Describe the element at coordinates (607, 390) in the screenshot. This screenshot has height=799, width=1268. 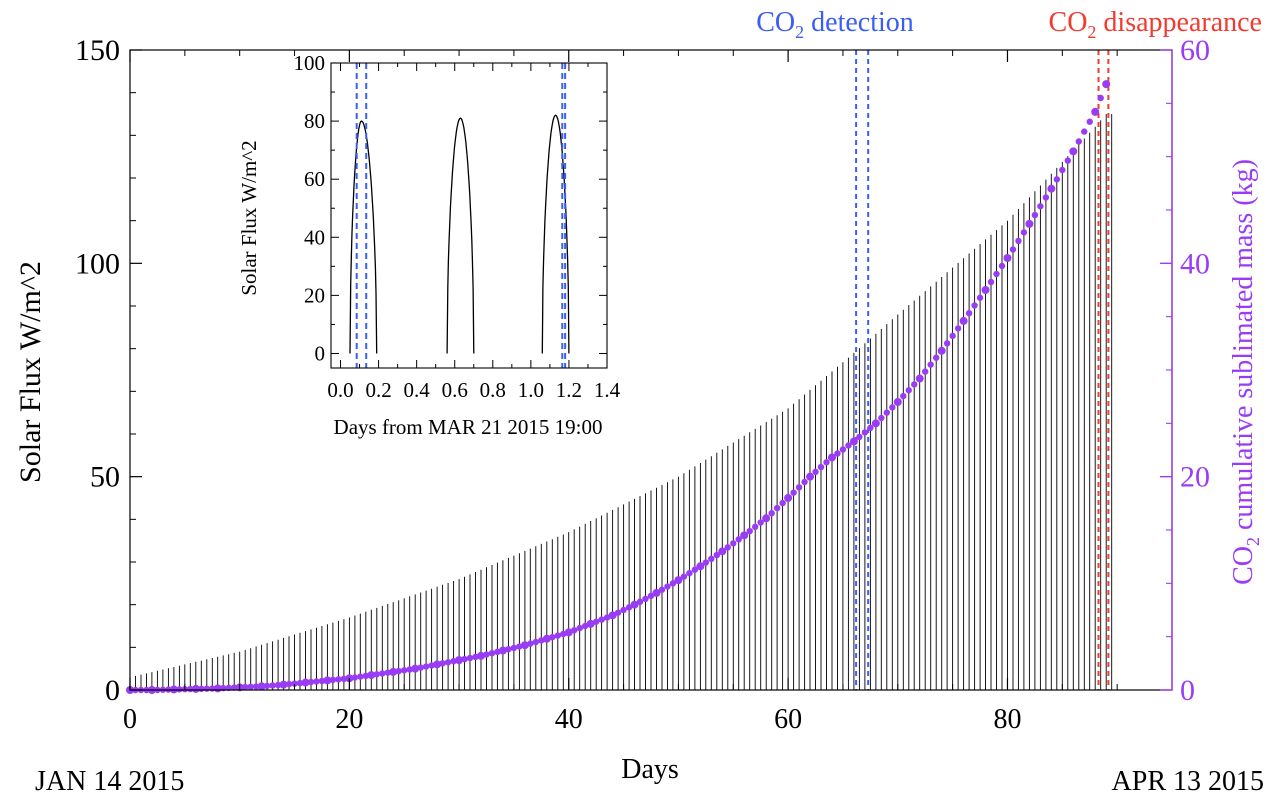
I see `inset-x-tick-label: 1.4` at that location.